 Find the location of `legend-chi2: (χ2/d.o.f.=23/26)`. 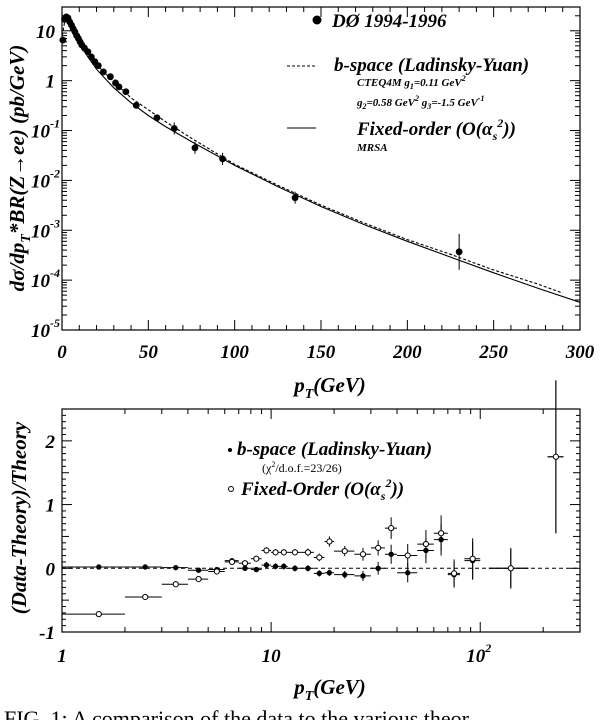

legend-chi2: (χ2/d.o.f.=23/26) is located at coordinates (302, 467).